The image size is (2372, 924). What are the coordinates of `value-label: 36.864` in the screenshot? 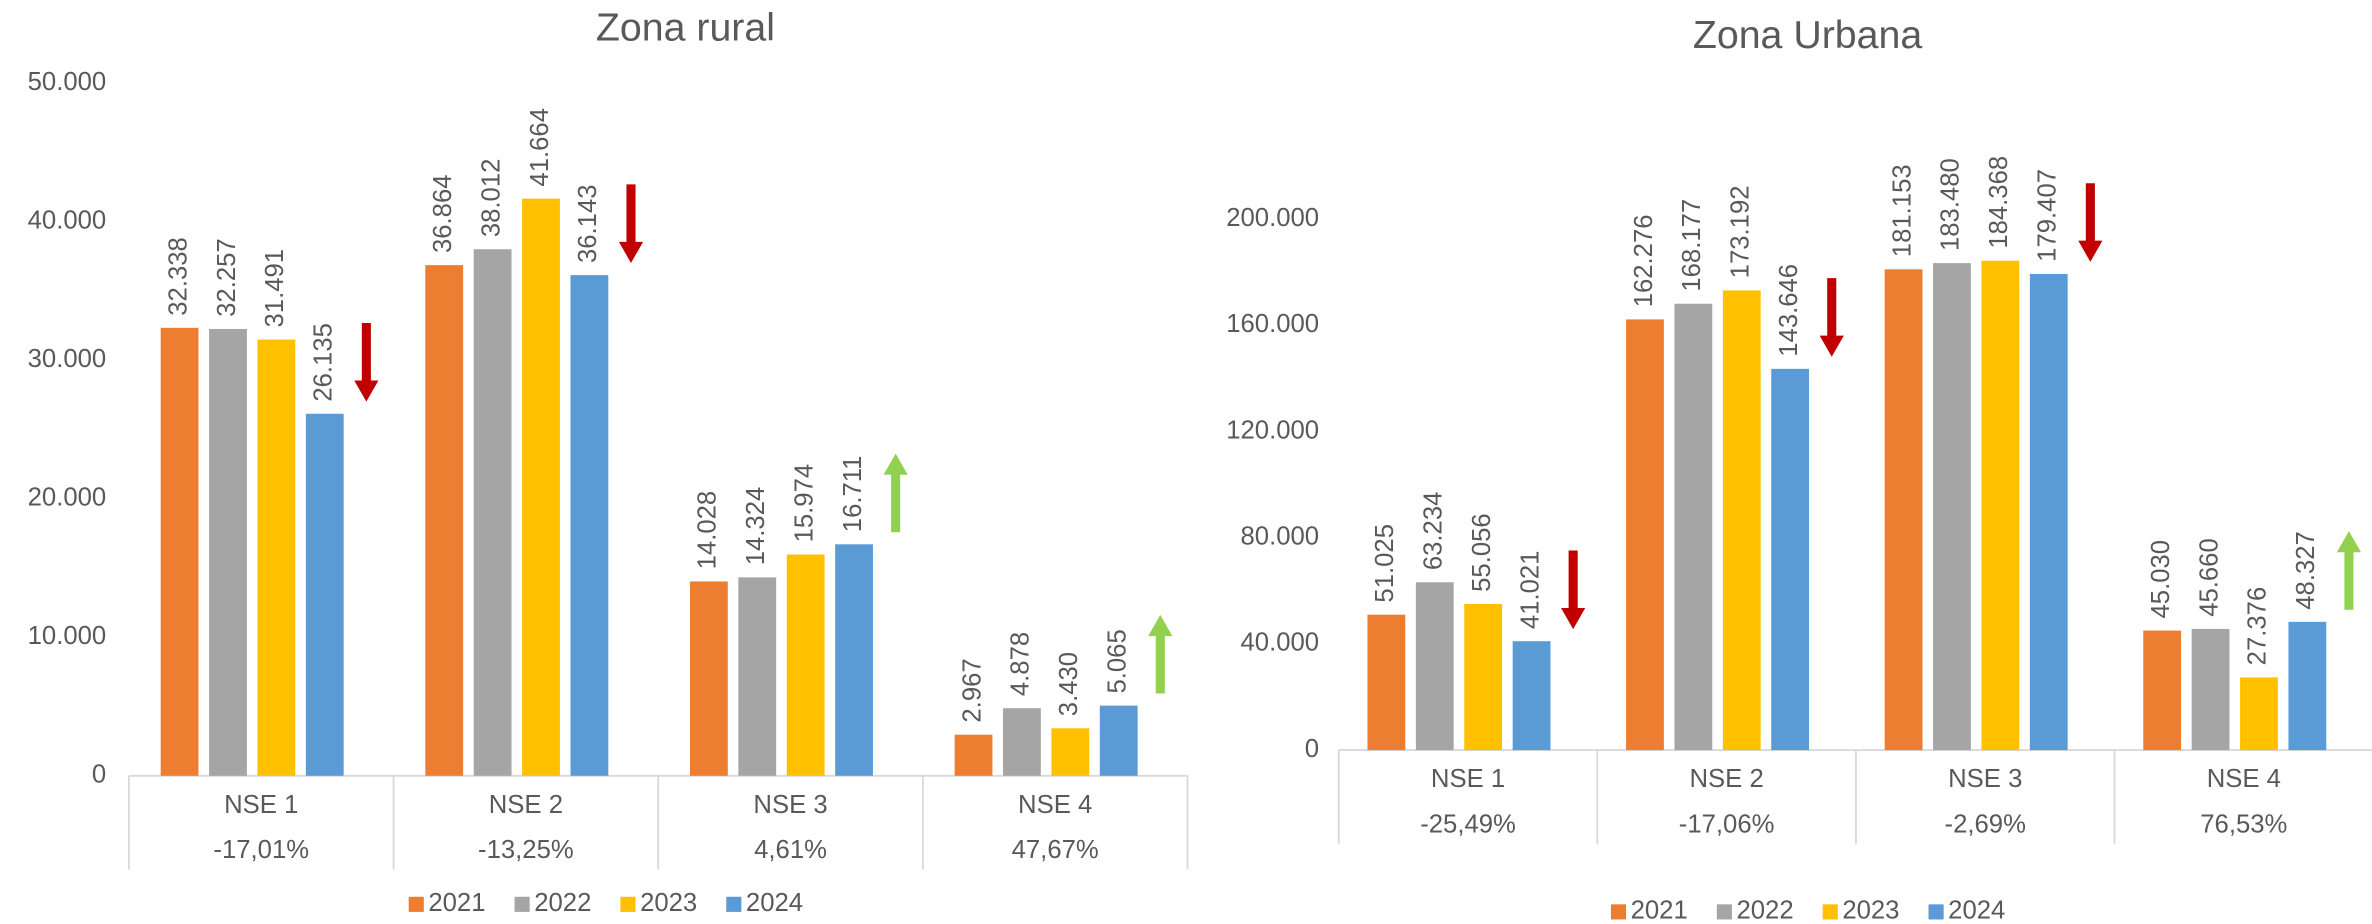 It's located at (443, 213).